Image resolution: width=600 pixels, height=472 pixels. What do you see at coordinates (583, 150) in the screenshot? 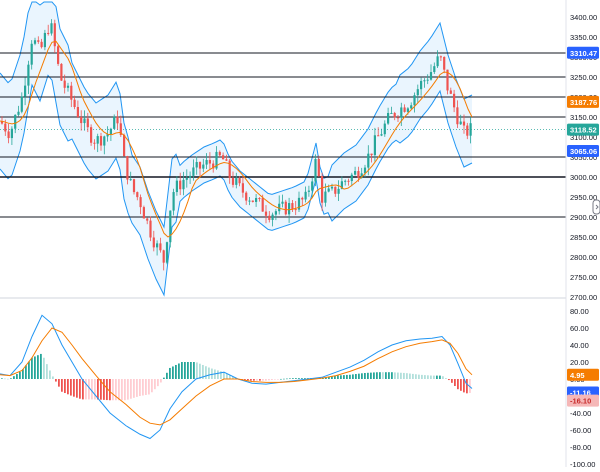
I see `badge-background` at bounding box center [583, 150].